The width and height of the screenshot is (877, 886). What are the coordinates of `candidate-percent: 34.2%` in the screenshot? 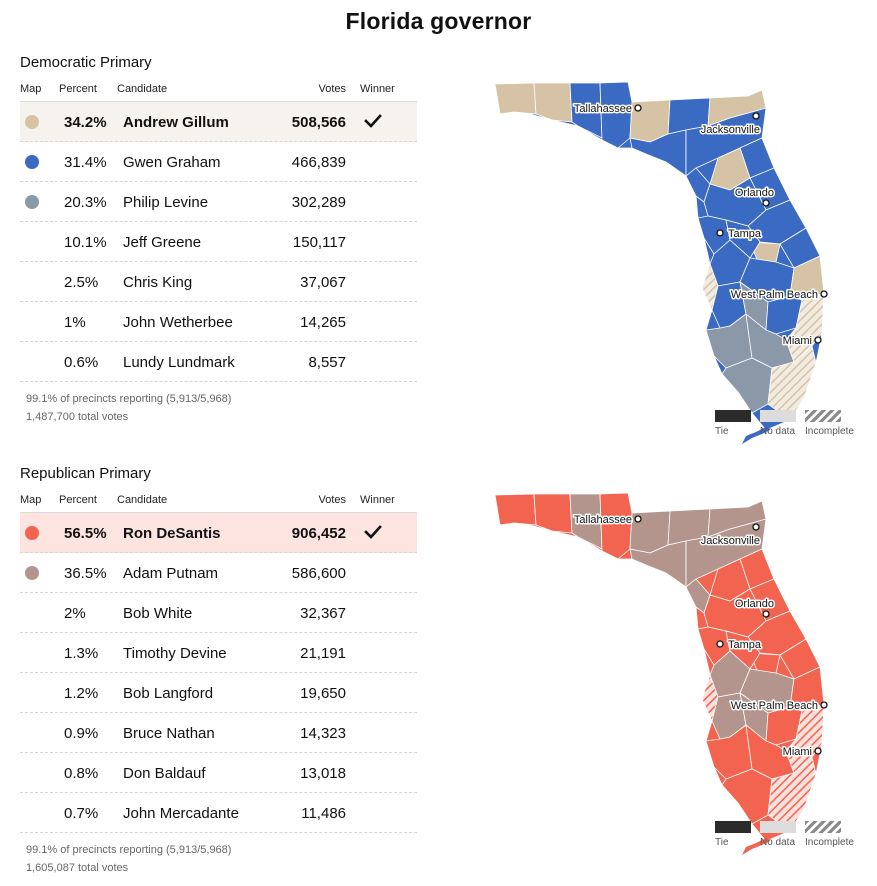 It's located at (85, 122).